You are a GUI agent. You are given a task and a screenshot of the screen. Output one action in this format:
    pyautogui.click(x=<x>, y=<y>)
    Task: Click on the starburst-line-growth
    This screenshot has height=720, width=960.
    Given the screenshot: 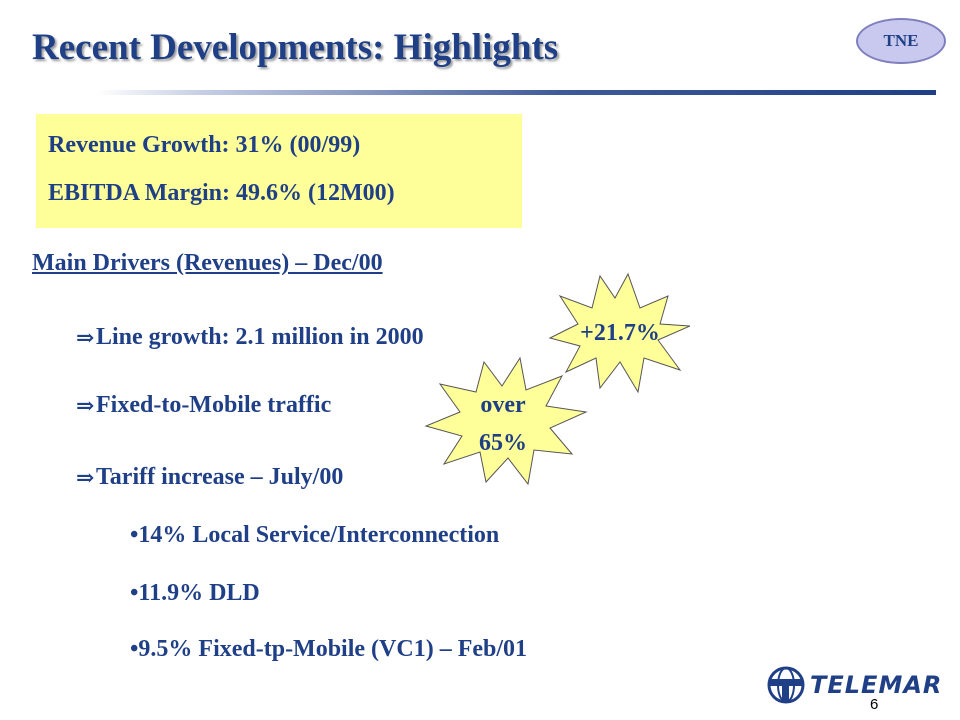 What is the action you would take?
    pyautogui.click(x=619, y=333)
    